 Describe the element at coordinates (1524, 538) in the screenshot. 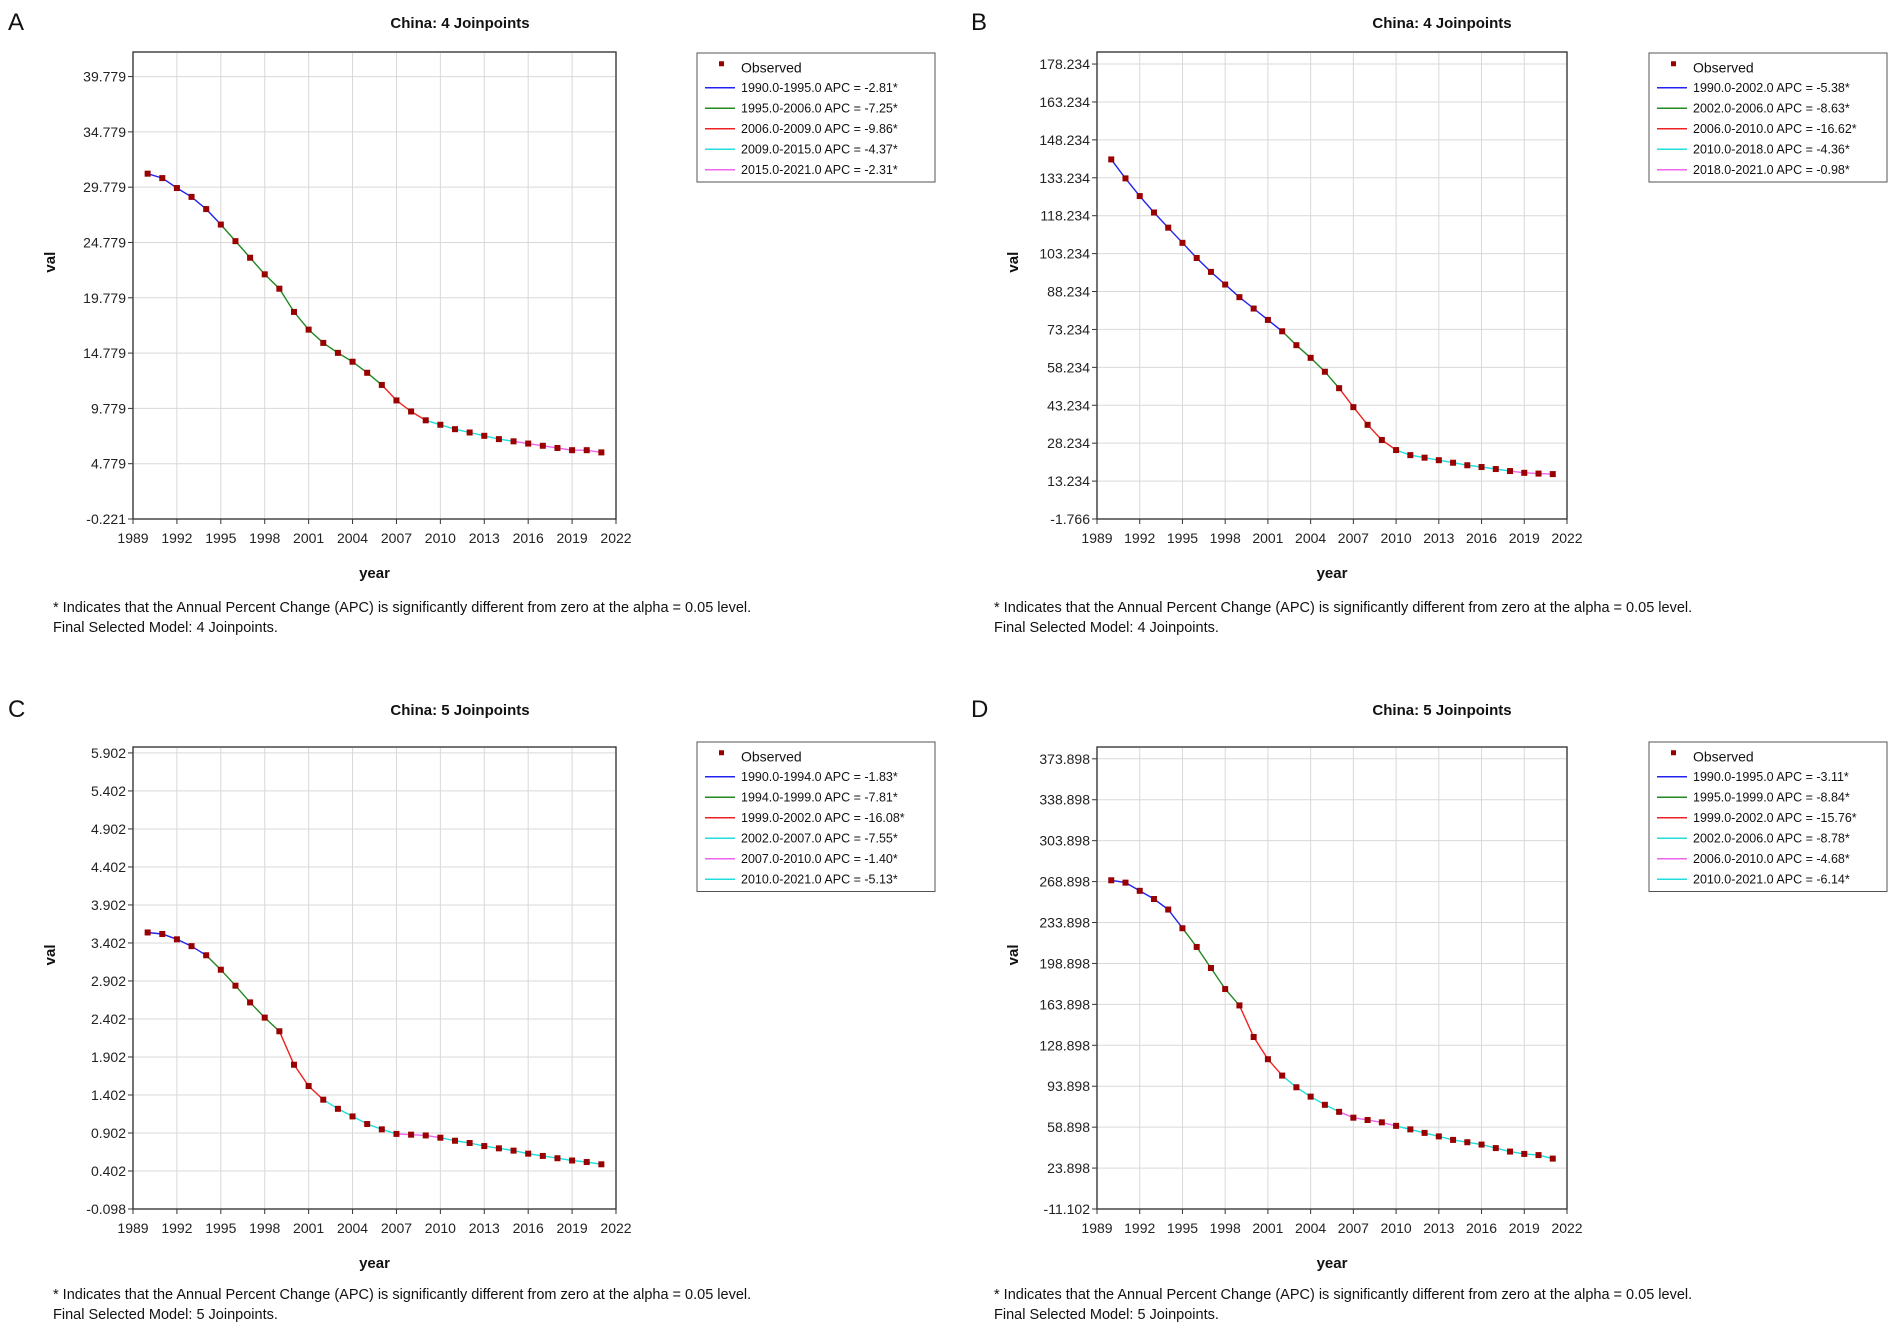

I see `x-tick-label: 2019` at that location.